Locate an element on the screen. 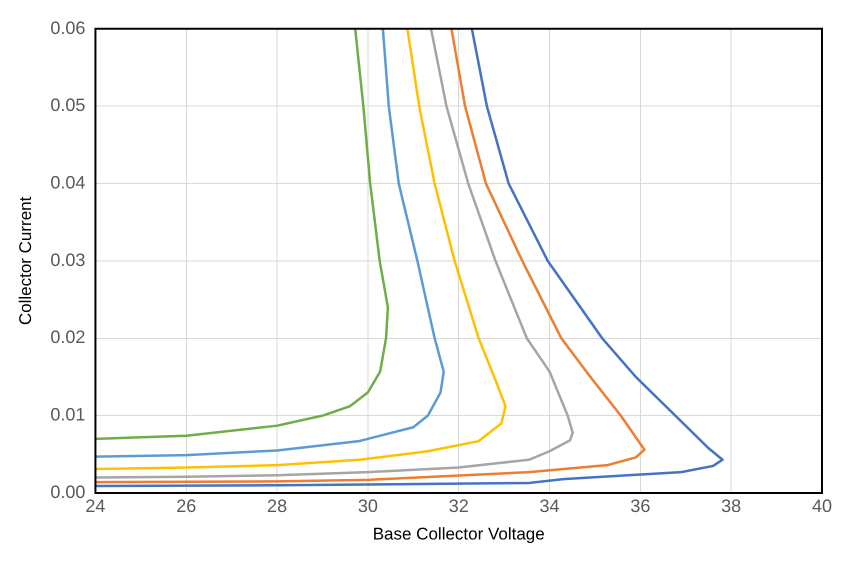 This screenshot has width=843, height=561. y-tick-label: 0.02 is located at coordinates (68, 337).